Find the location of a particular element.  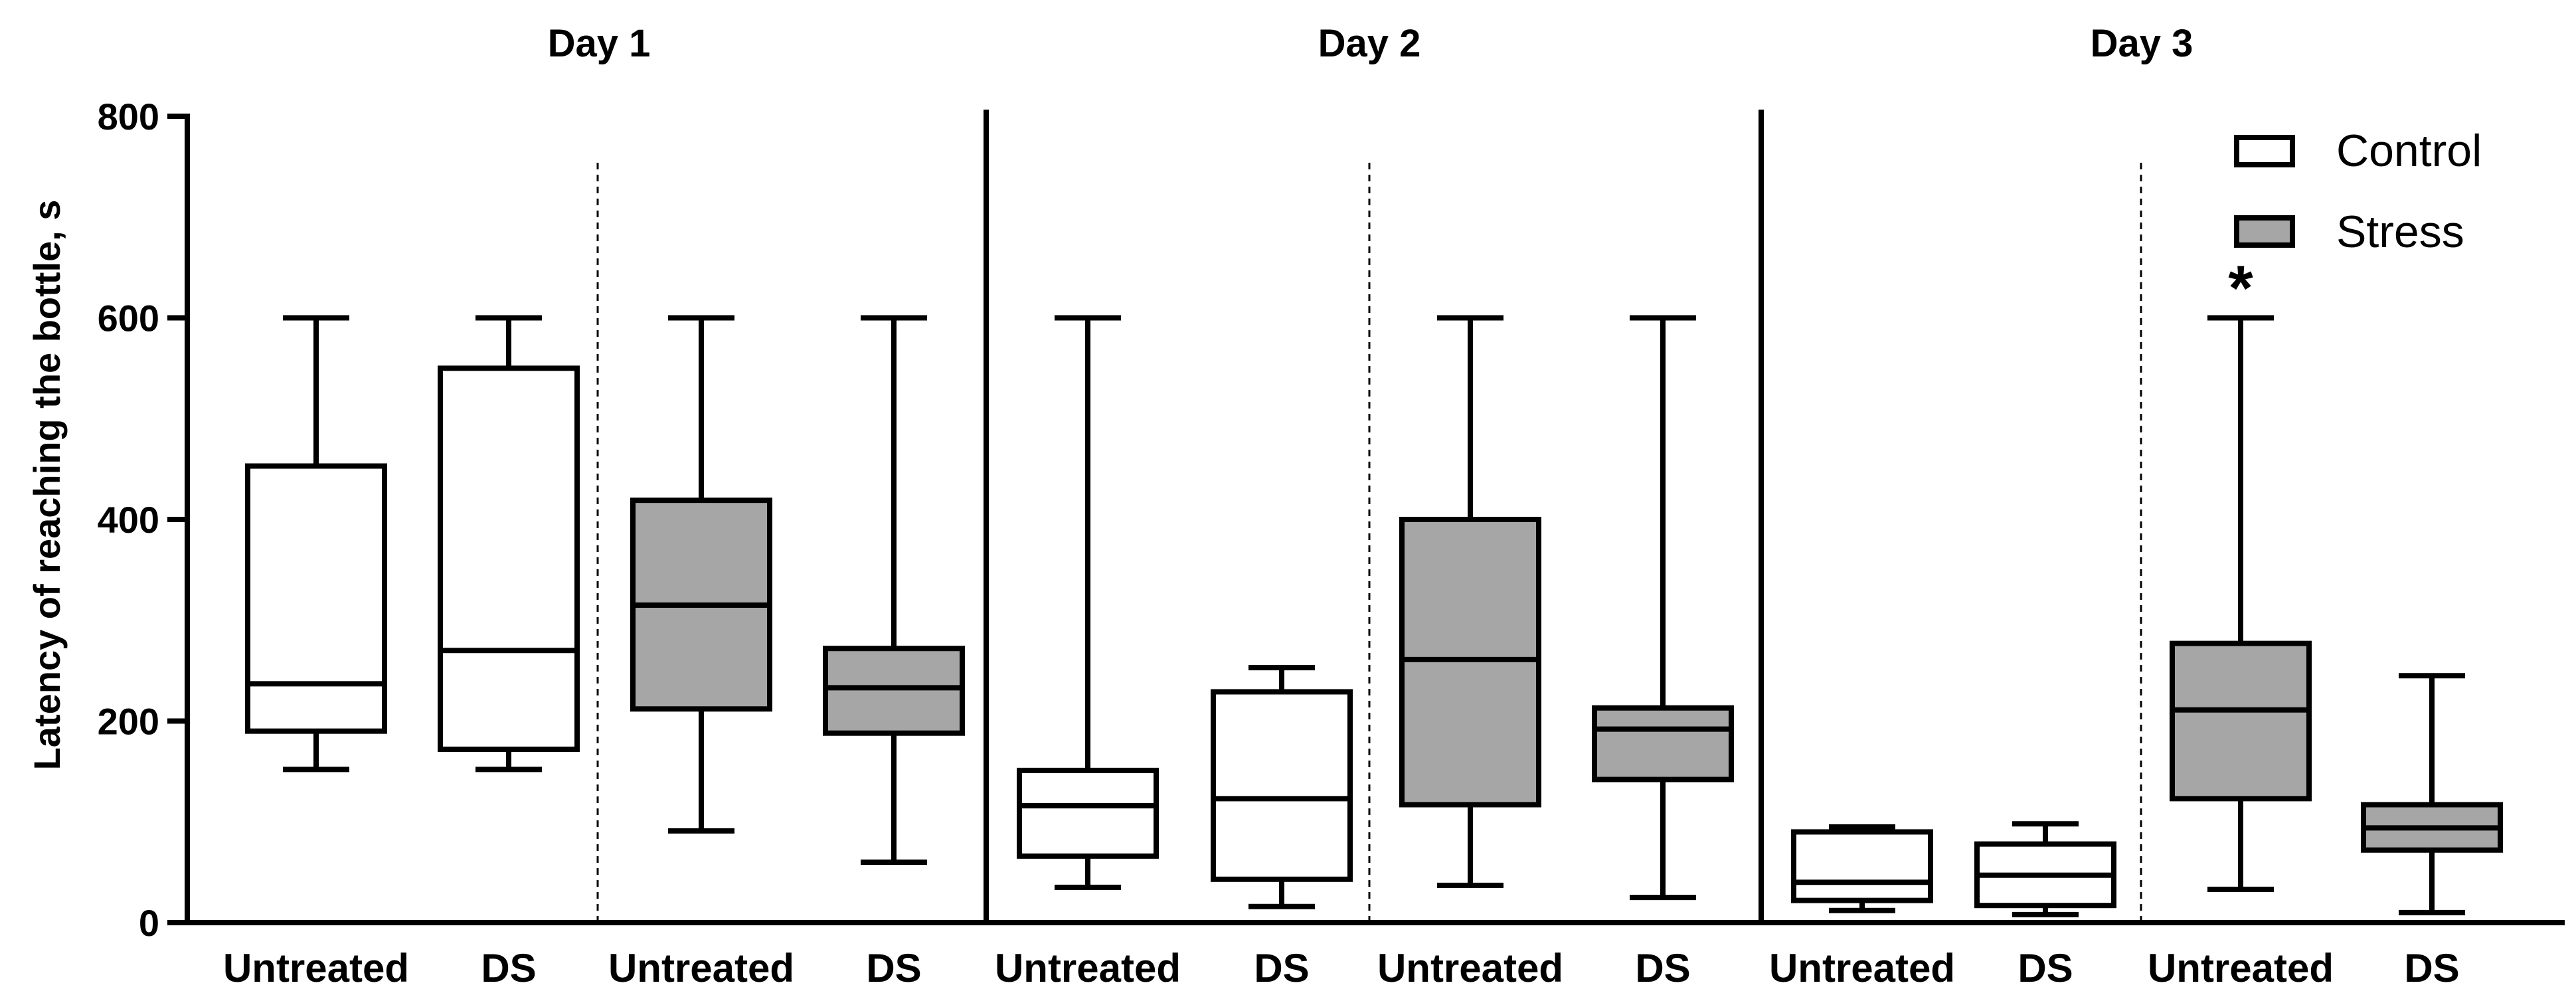

legend-label-stress: Stress is located at coordinates (2400, 232).